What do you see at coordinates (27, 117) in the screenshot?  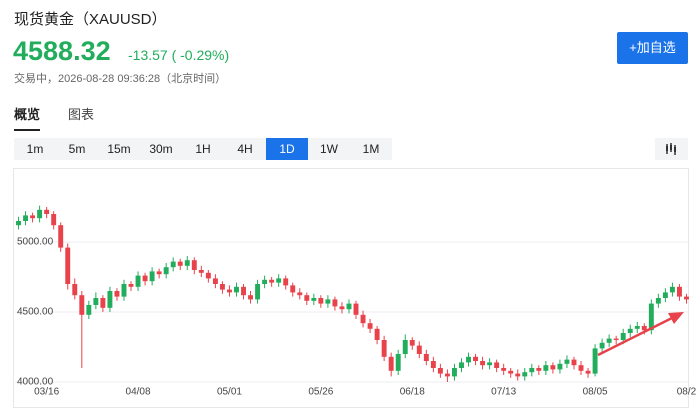 I see `tab: 概览` at bounding box center [27, 117].